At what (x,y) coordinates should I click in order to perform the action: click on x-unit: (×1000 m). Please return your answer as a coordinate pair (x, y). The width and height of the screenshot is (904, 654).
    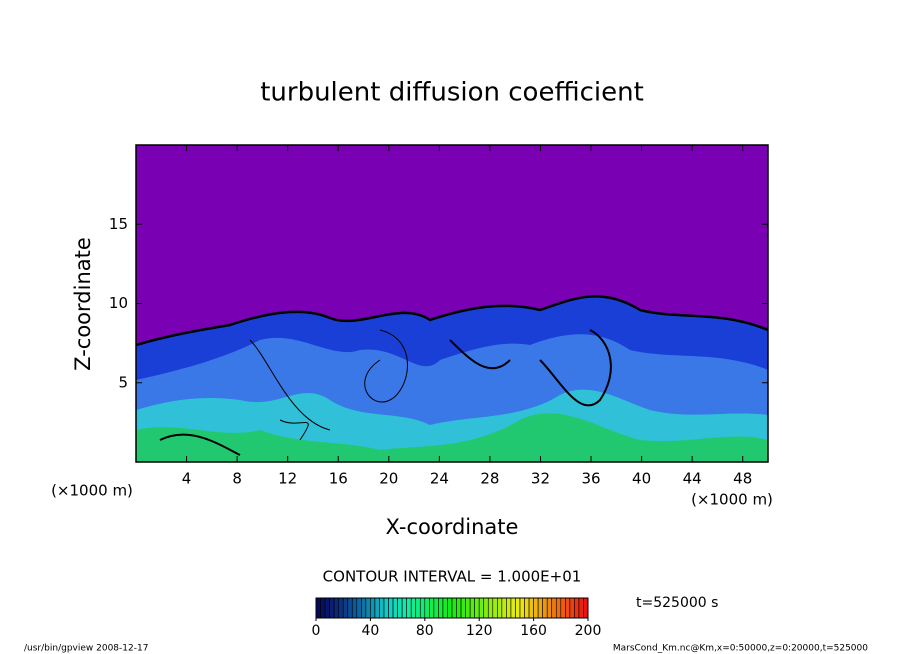
    Looking at the image, I should click on (732, 500).